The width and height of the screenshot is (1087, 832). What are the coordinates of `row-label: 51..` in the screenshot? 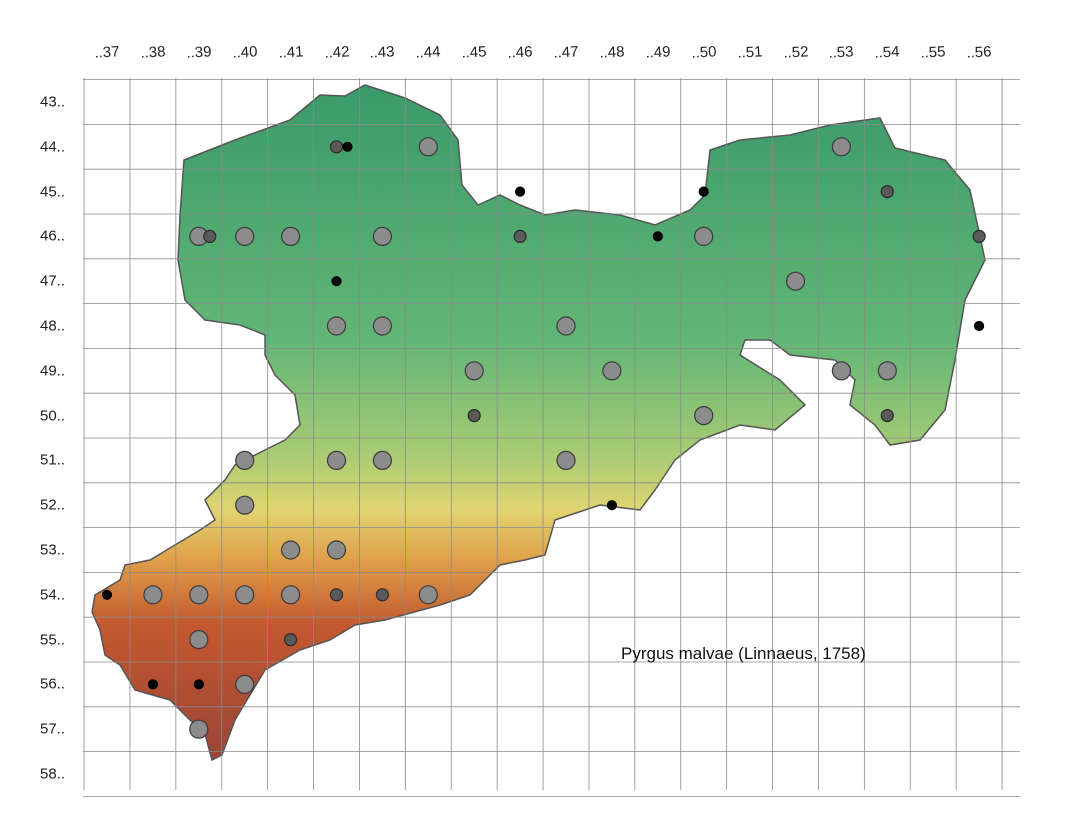 It's located at (53, 460).